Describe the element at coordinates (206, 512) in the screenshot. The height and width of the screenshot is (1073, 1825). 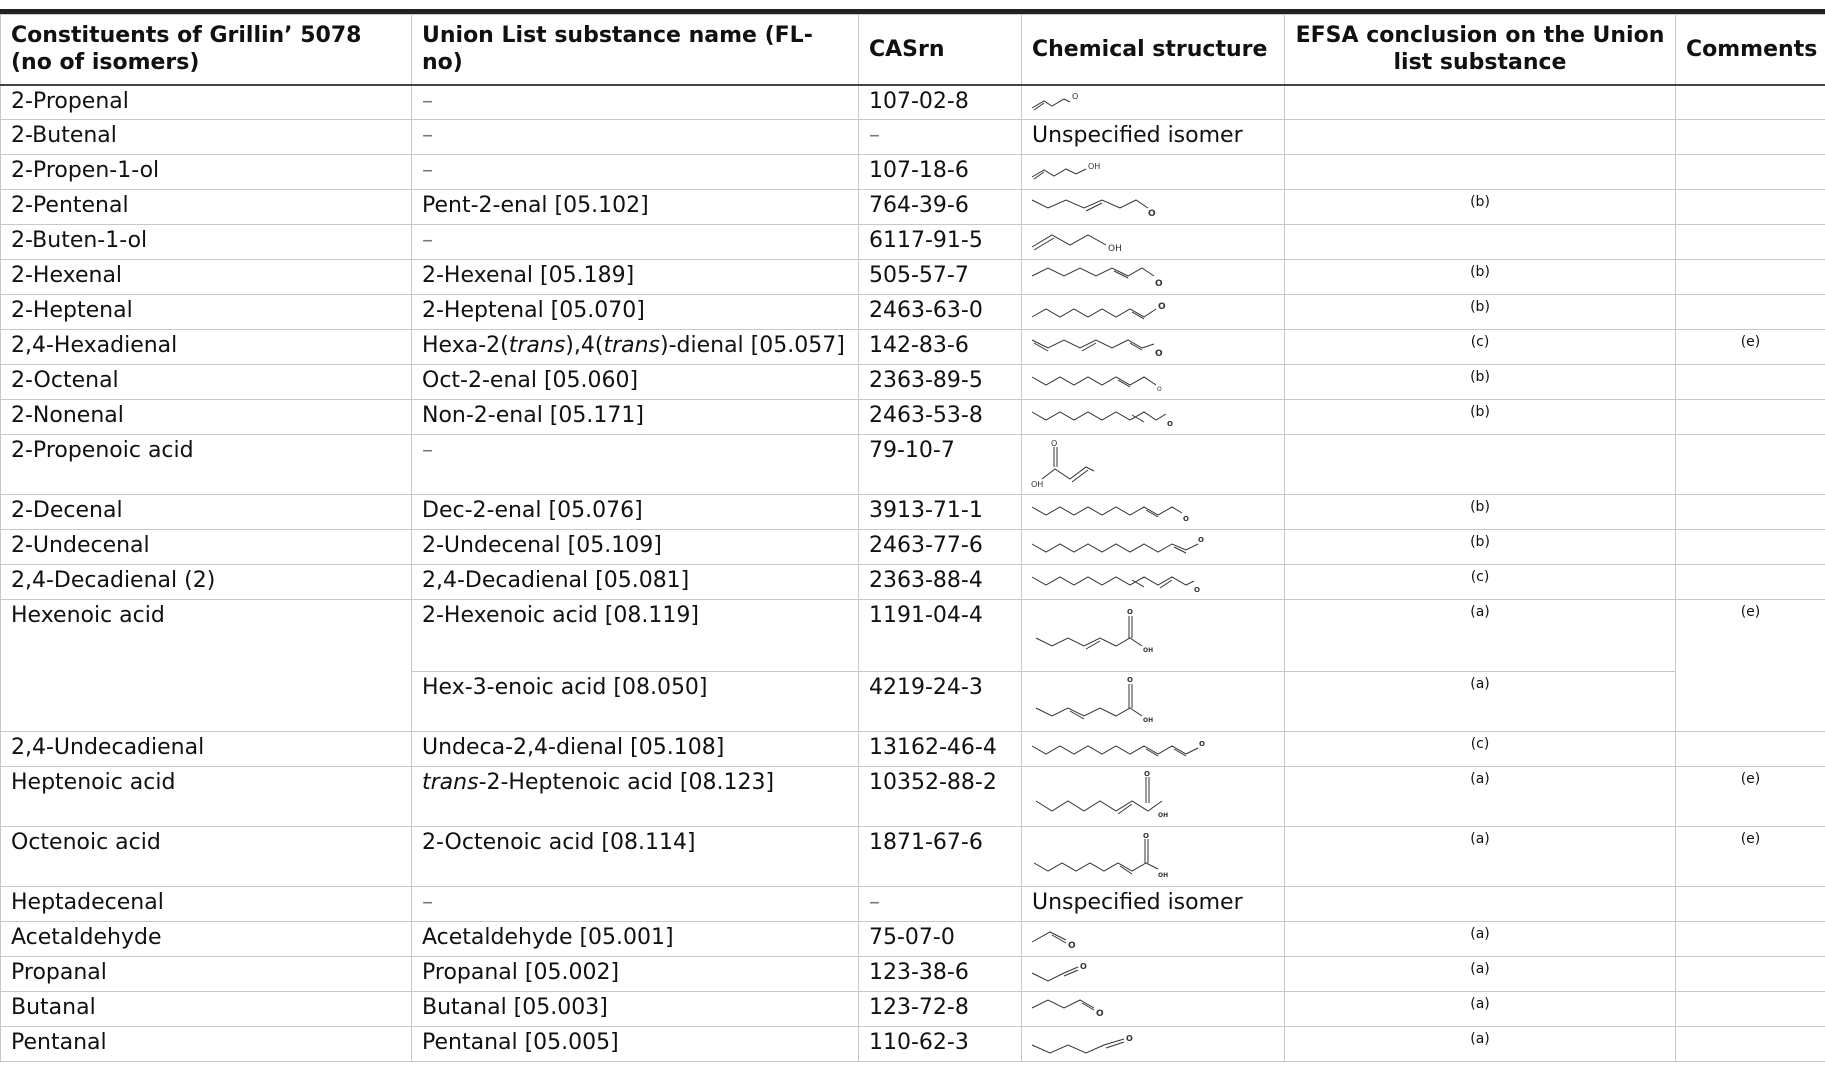
I see `constituent-cell: 2-Decenal` at that location.